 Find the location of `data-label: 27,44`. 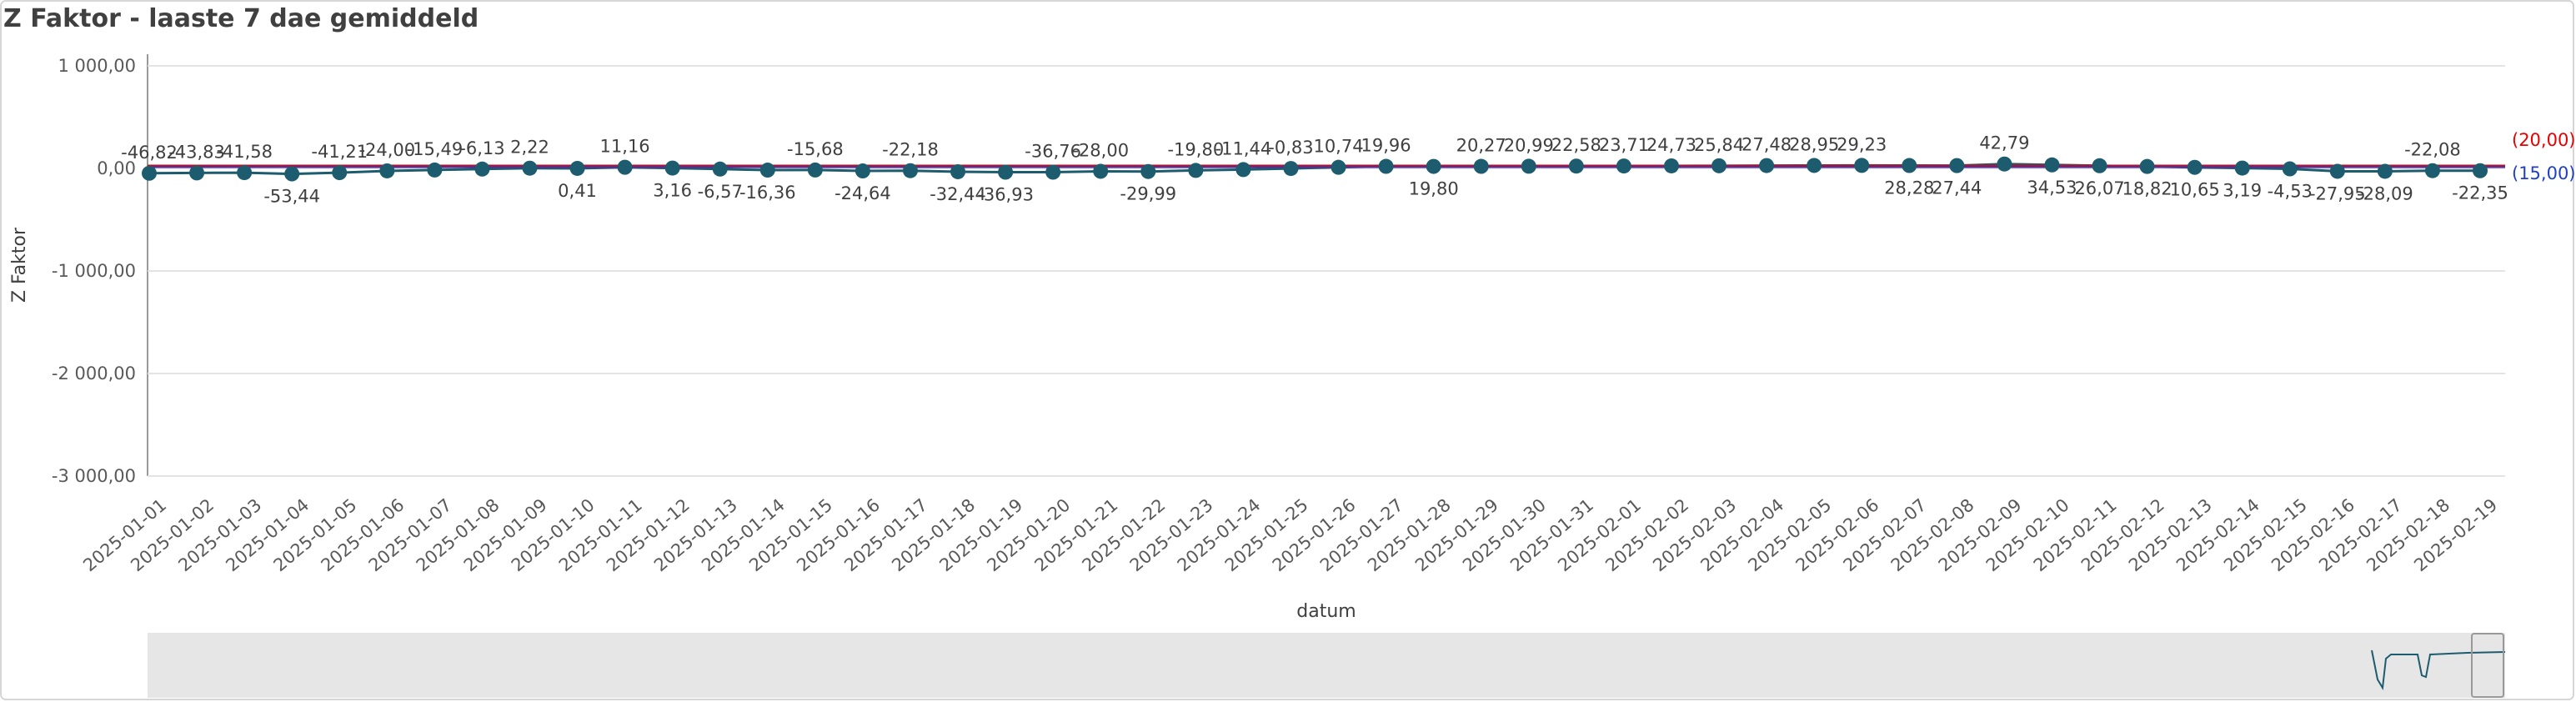

data-label: 27,44 is located at coordinates (1957, 188).